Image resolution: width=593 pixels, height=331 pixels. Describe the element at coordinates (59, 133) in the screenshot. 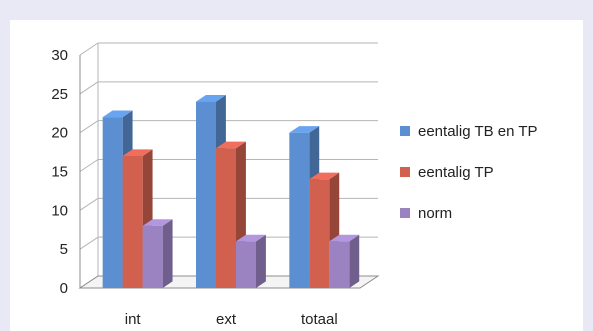

I see `y-tick-label: 20` at that location.